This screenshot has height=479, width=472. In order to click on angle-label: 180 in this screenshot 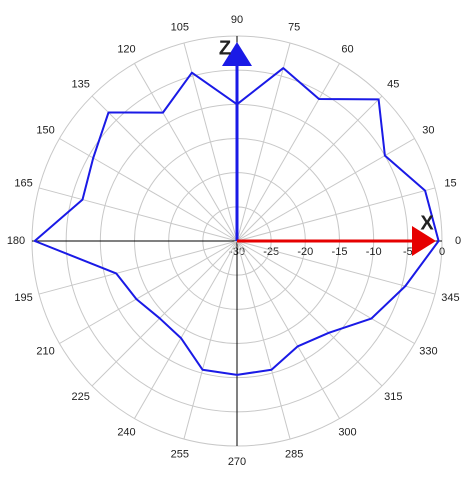, I will do `click(16, 241)`.